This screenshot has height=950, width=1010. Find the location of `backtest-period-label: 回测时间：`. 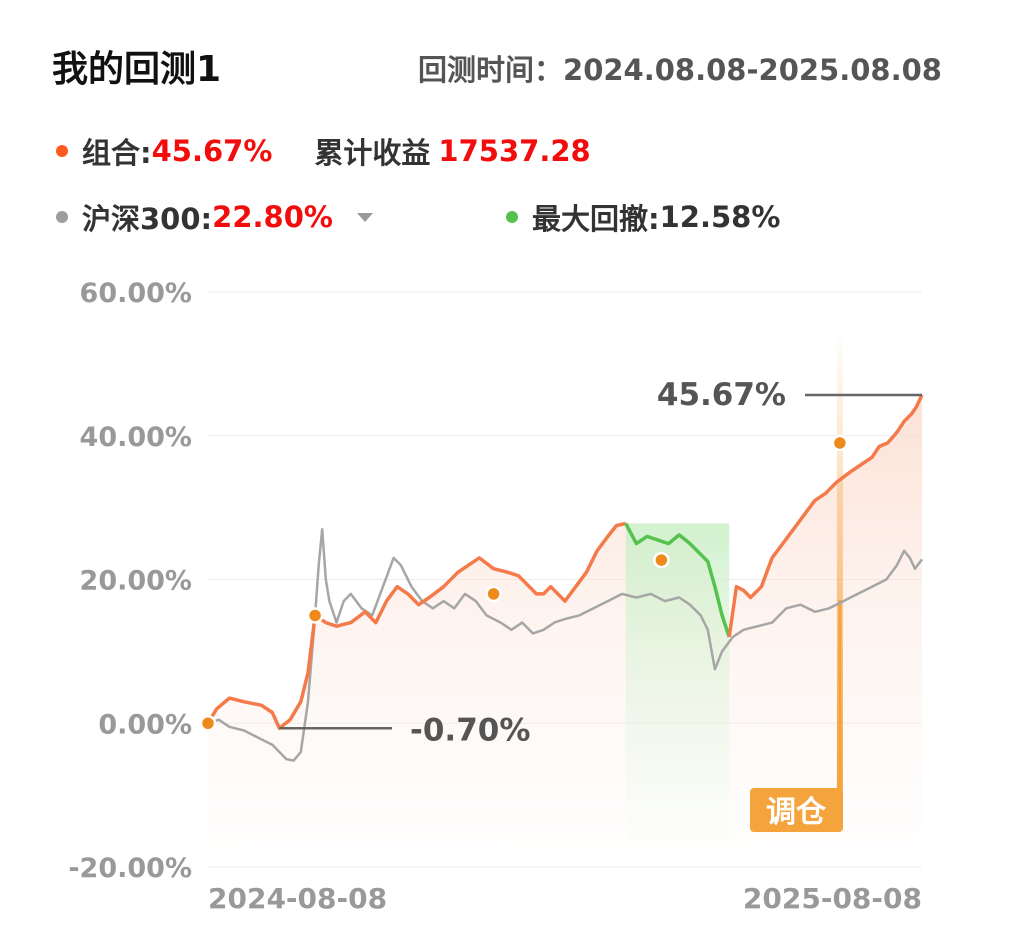

backtest-period-label: 回测时间： is located at coordinates (491, 70).